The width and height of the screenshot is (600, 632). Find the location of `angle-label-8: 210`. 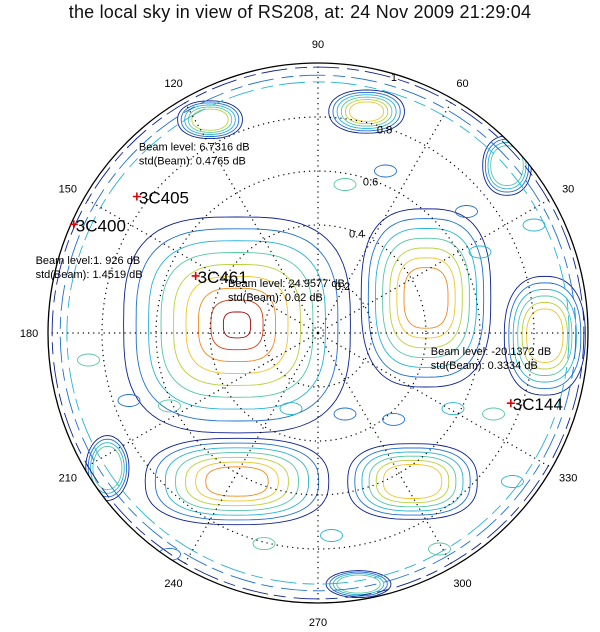

angle-label-8: 210 is located at coordinates (68, 479).